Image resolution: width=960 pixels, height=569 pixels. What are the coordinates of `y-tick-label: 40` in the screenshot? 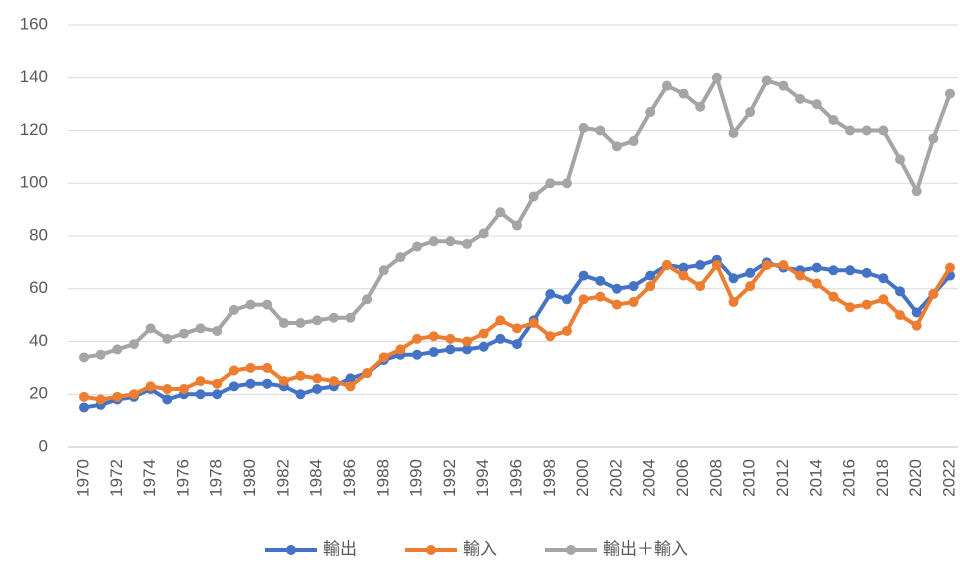 It's located at (38, 340).